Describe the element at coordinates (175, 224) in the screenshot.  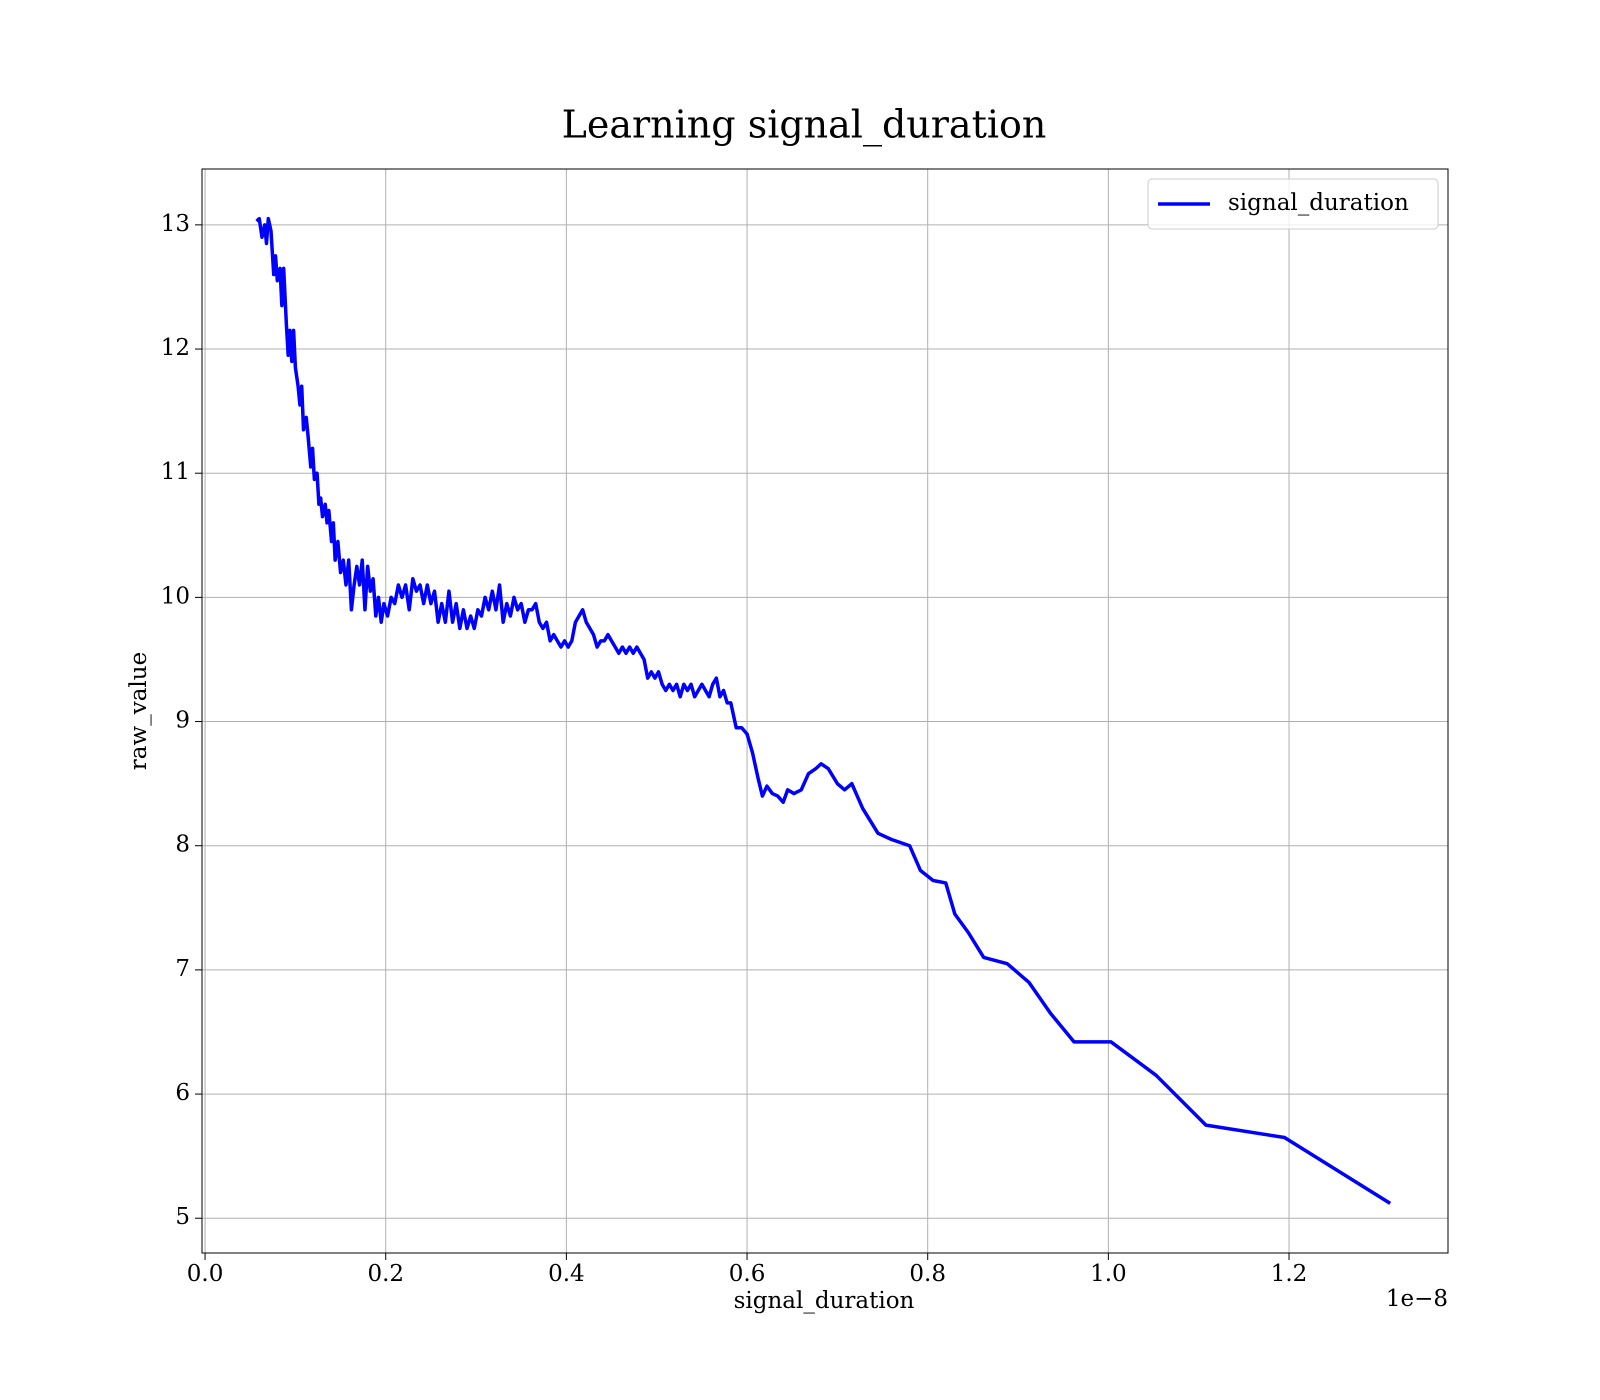
I see `y-tick-label: 13` at that location.